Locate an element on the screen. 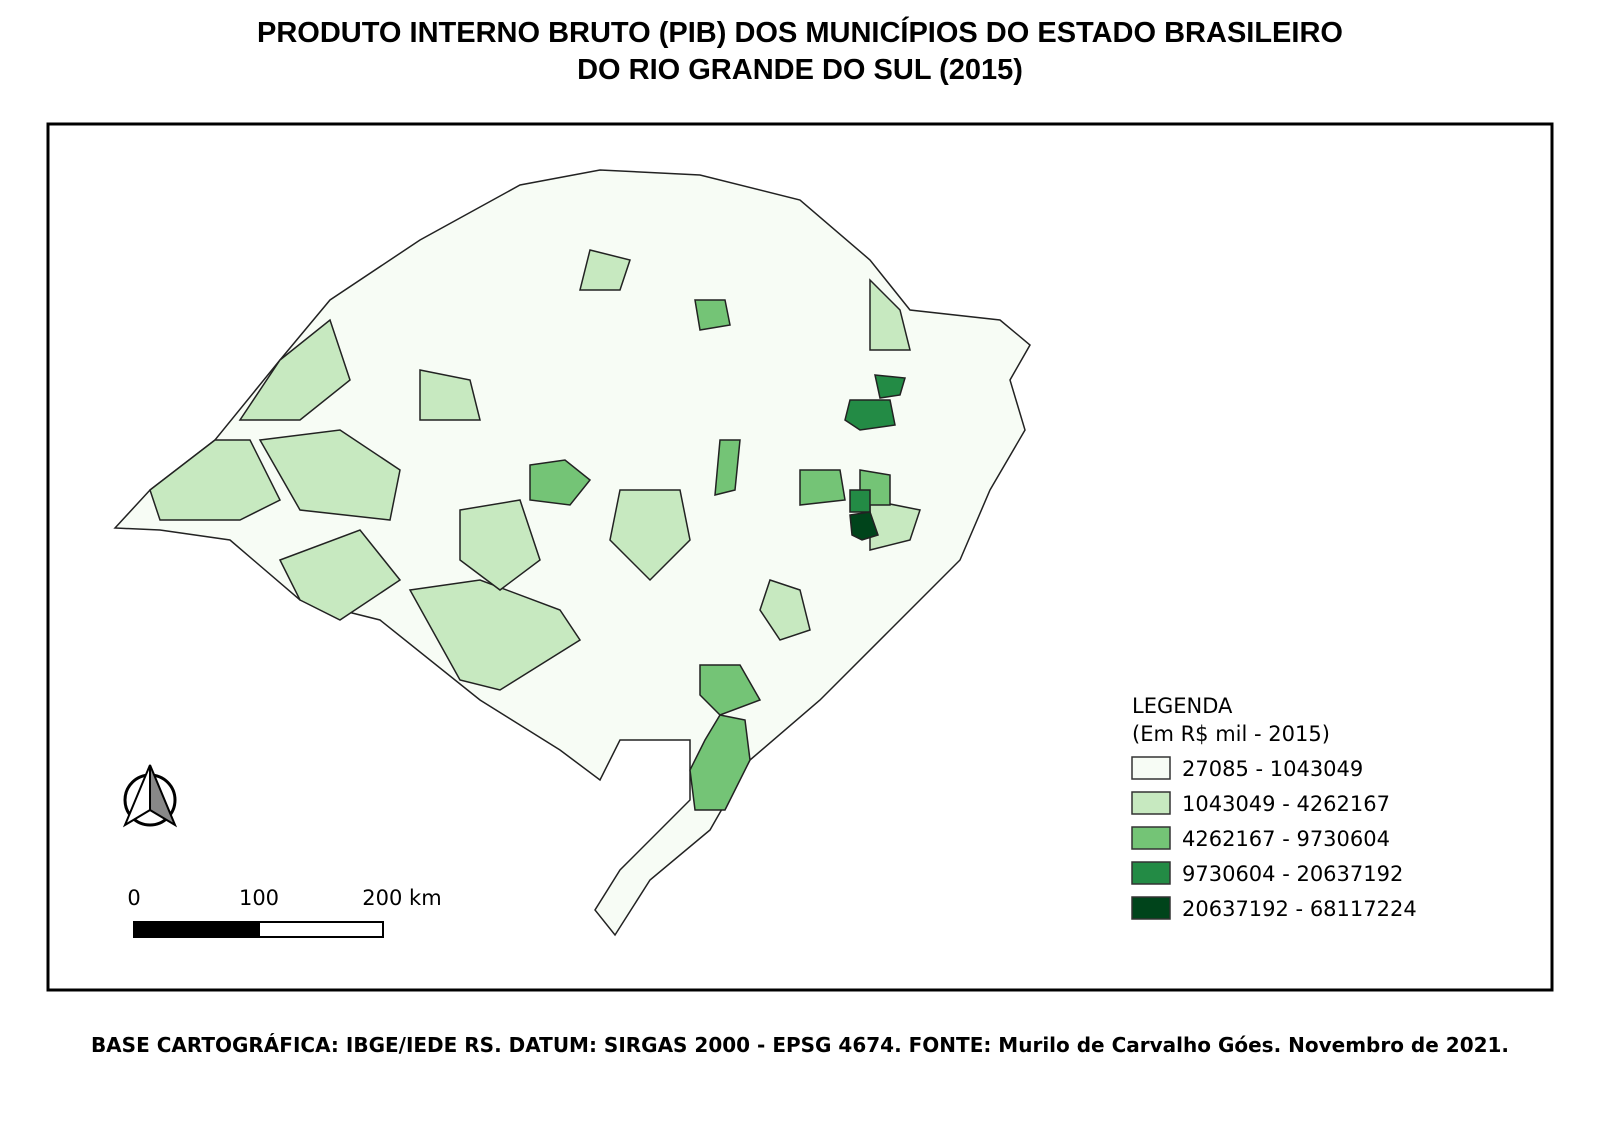 The width and height of the screenshot is (1600, 1131). legend-label: 4262167 - 9730604 is located at coordinates (1286, 839).